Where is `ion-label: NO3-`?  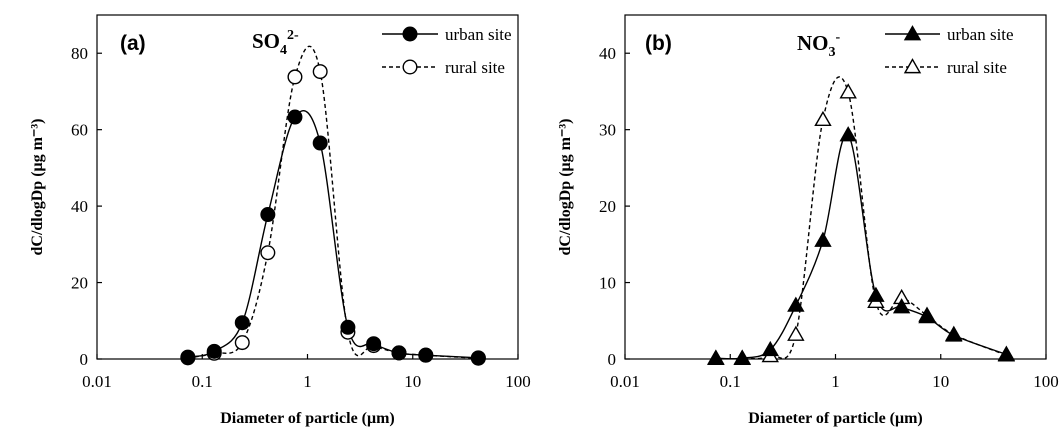
ion-label: NO3- is located at coordinates (819, 45).